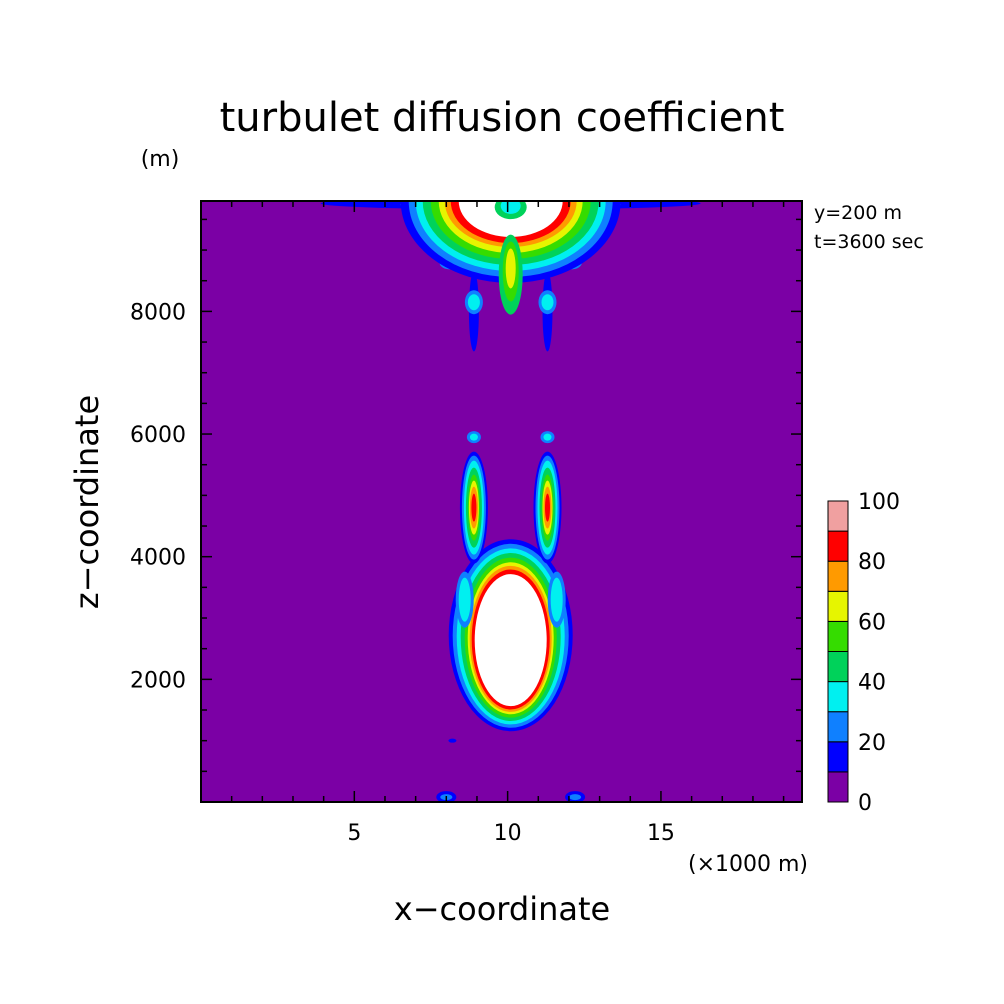 The height and width of the screenshot is (1004, 1004). What do you see at coordinates (879, 502) in the screenshot?
I see `colorbar-label: 100` at bounding box center [879, 502].